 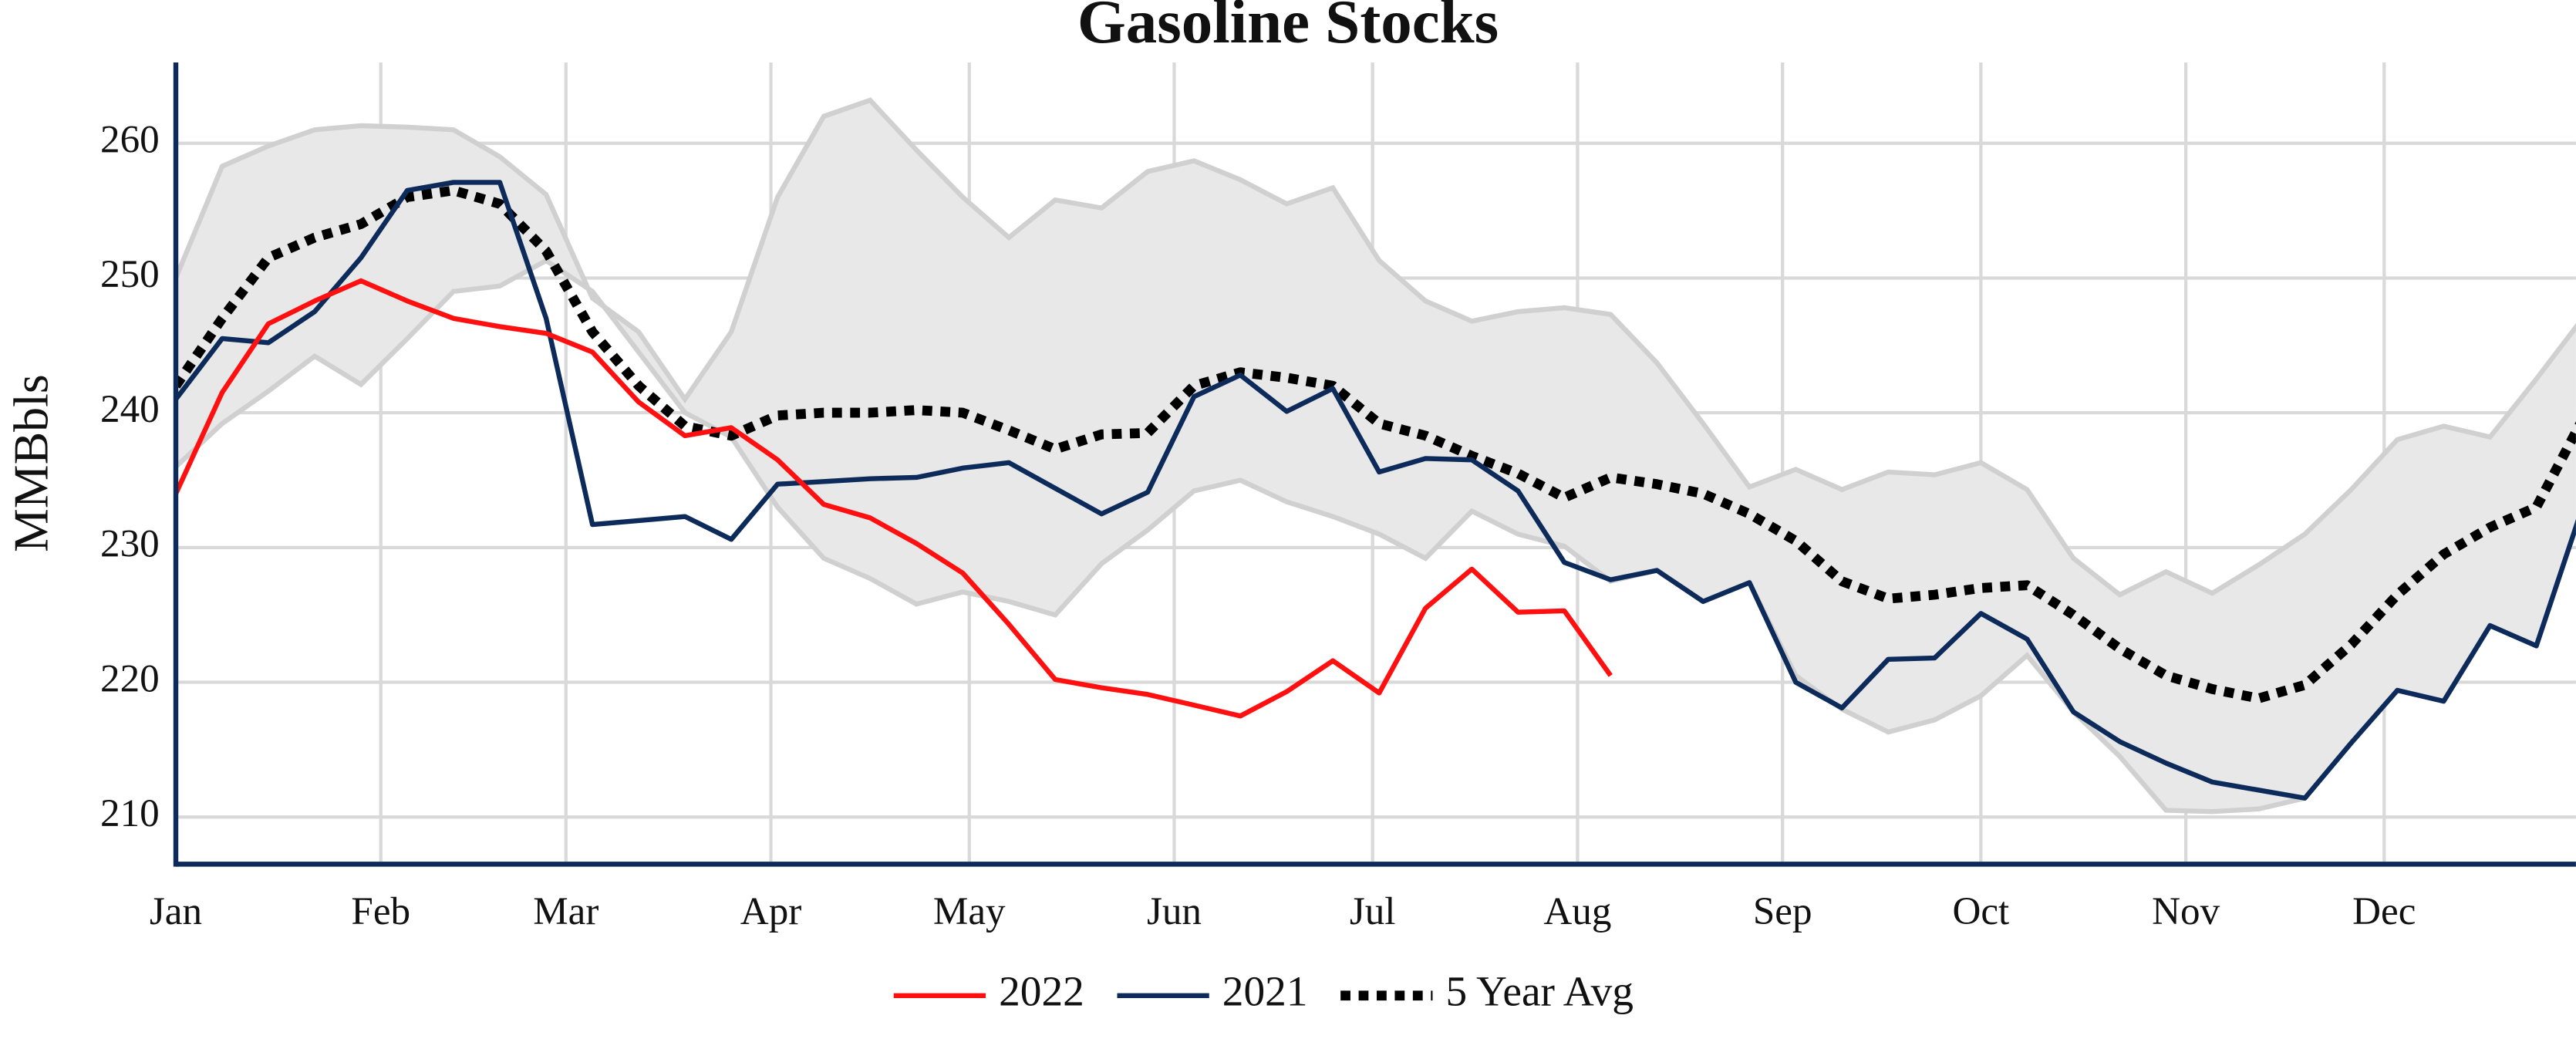 I want to click on y-tick-label: 210, so click(x=130, y=813).